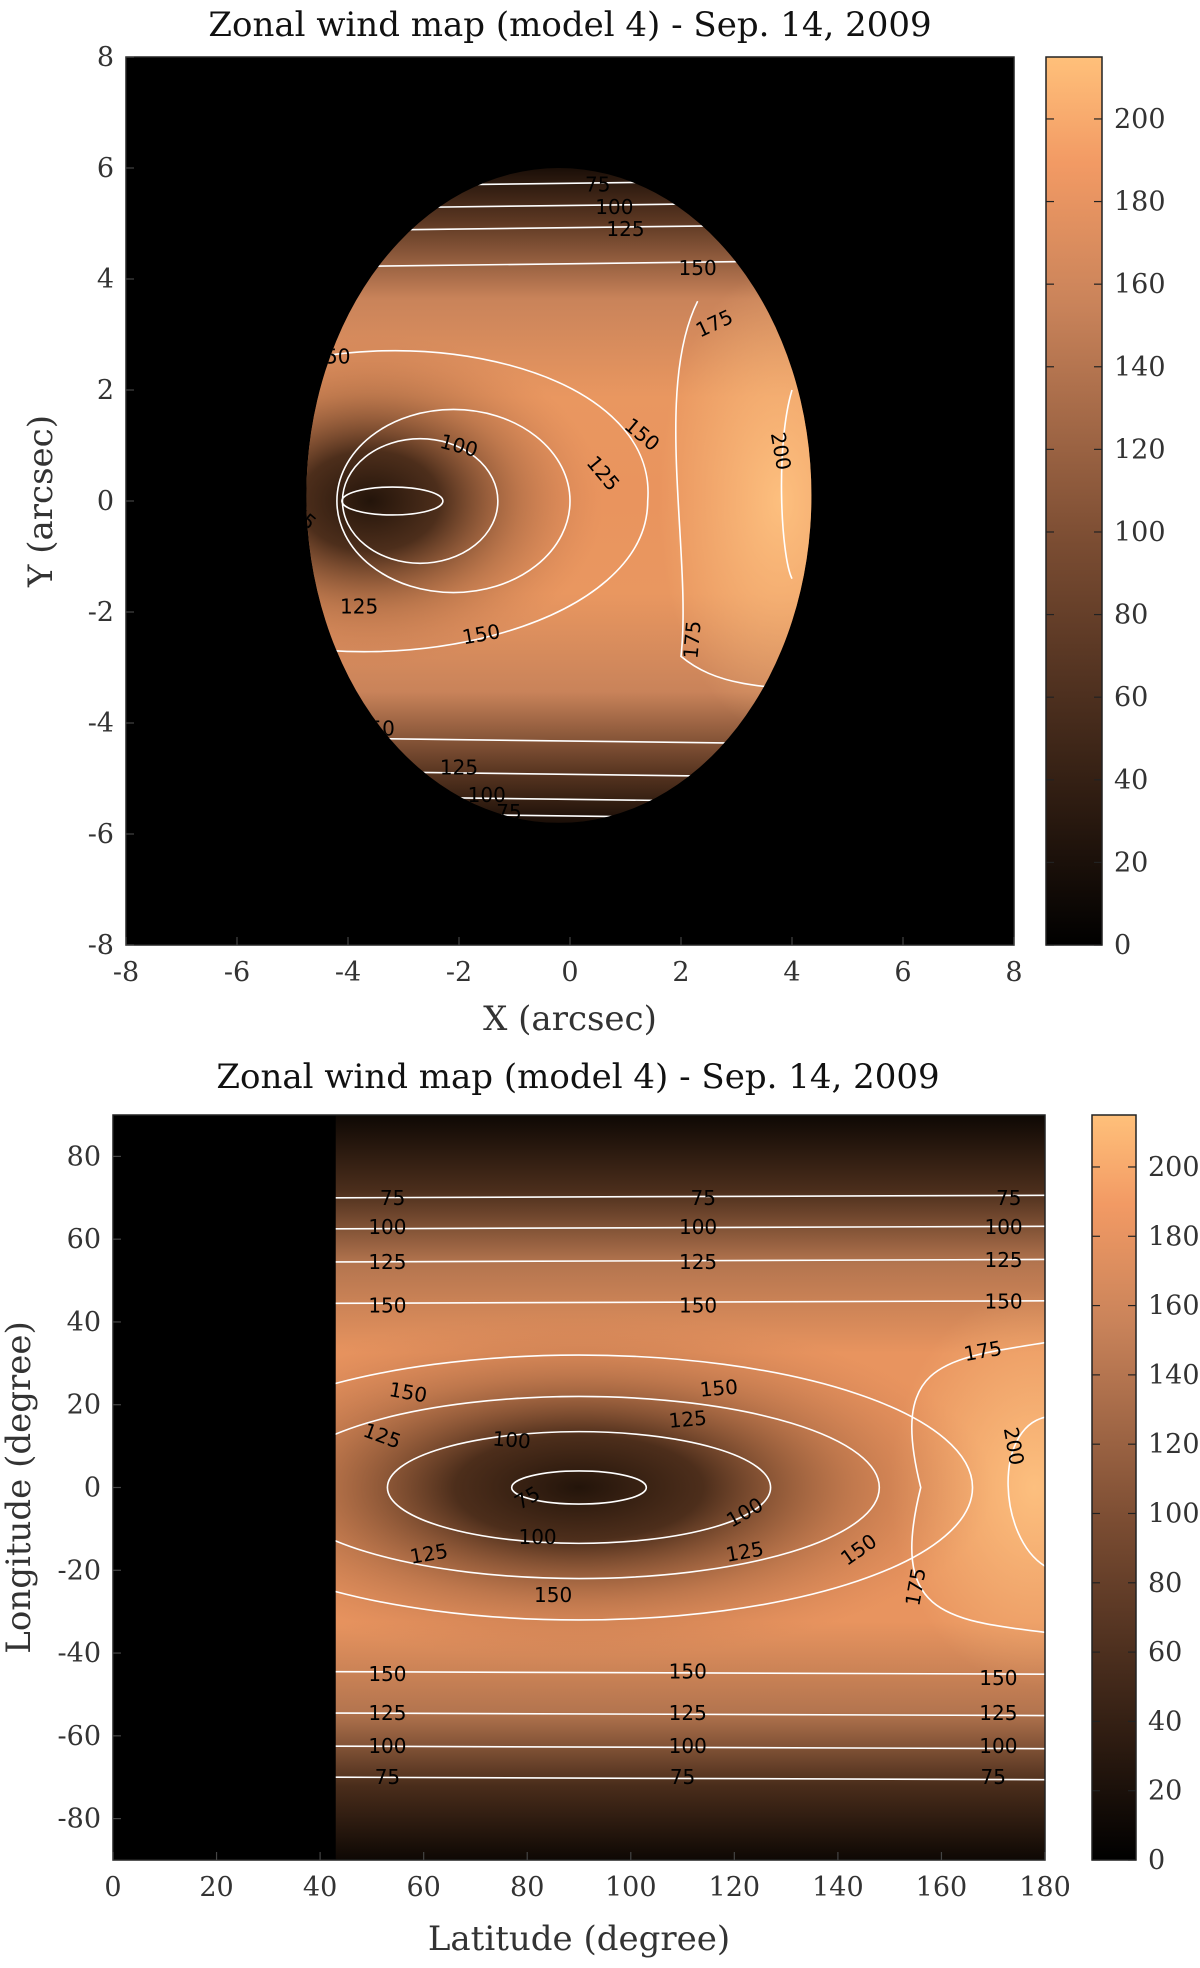  What do you see at coordinates (902, 972) in the screenshot?
I see `x-tick-label: 6` at bounding box center [902, 972].